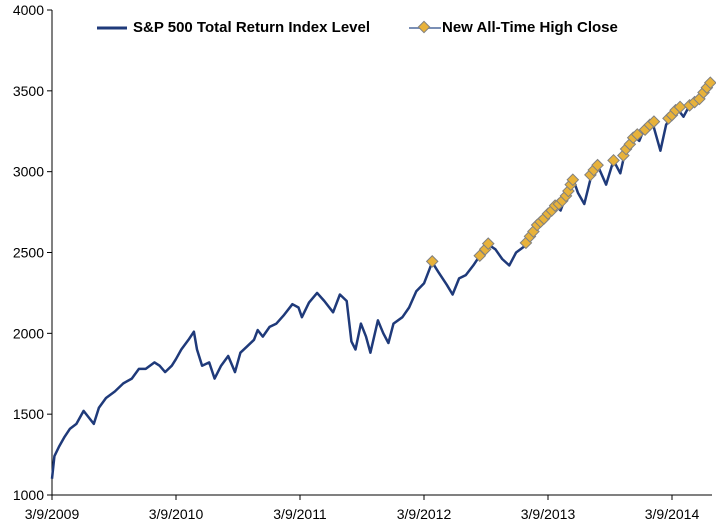 The image size is (716, 525). I want to click on y-tick-label: 1500, so click(28, 414).